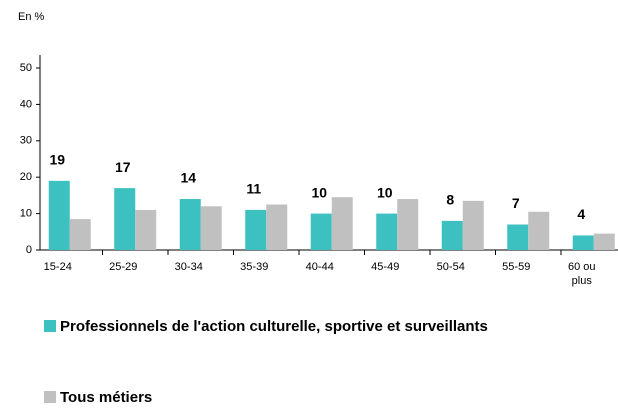  I want to click on value-label: 19, so click(57, 160).